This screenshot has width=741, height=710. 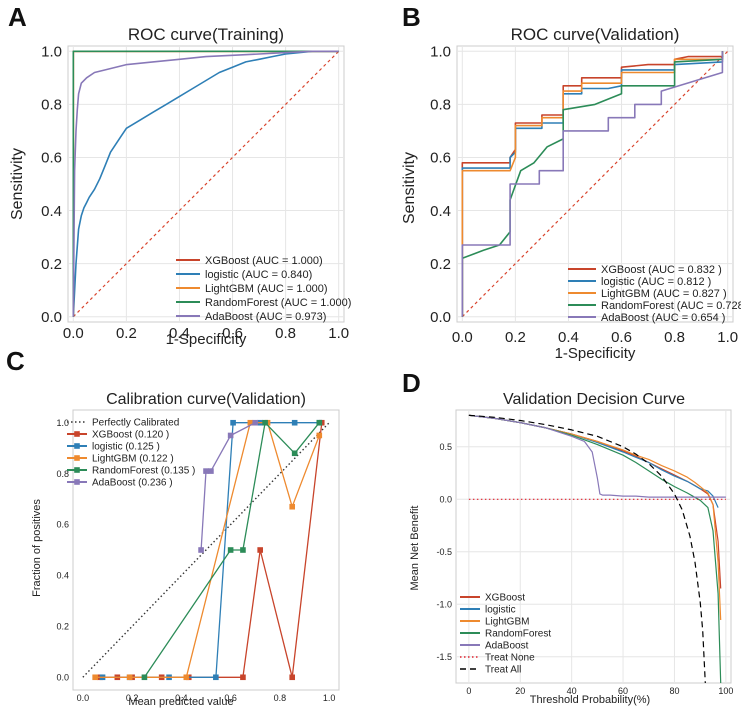 I want to click on legend-entry-randomforest: RandomForest (AUC = 1.000), so click(x=278, y=303).